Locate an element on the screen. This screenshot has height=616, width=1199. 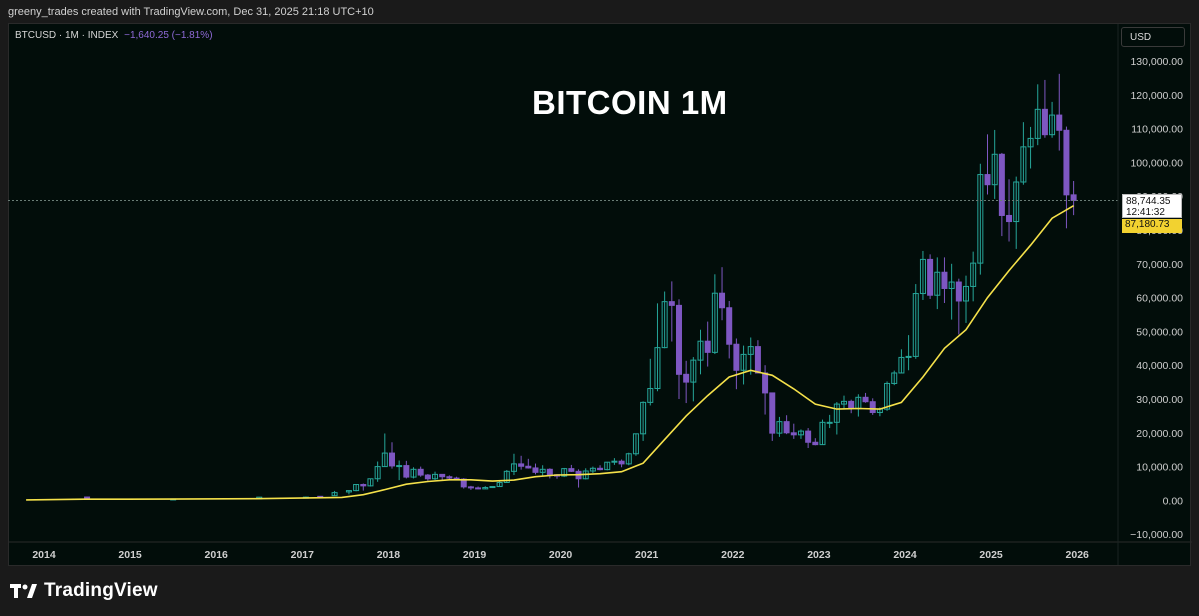
tradingview-logo: TradingView is located at coordinates (84, 591).